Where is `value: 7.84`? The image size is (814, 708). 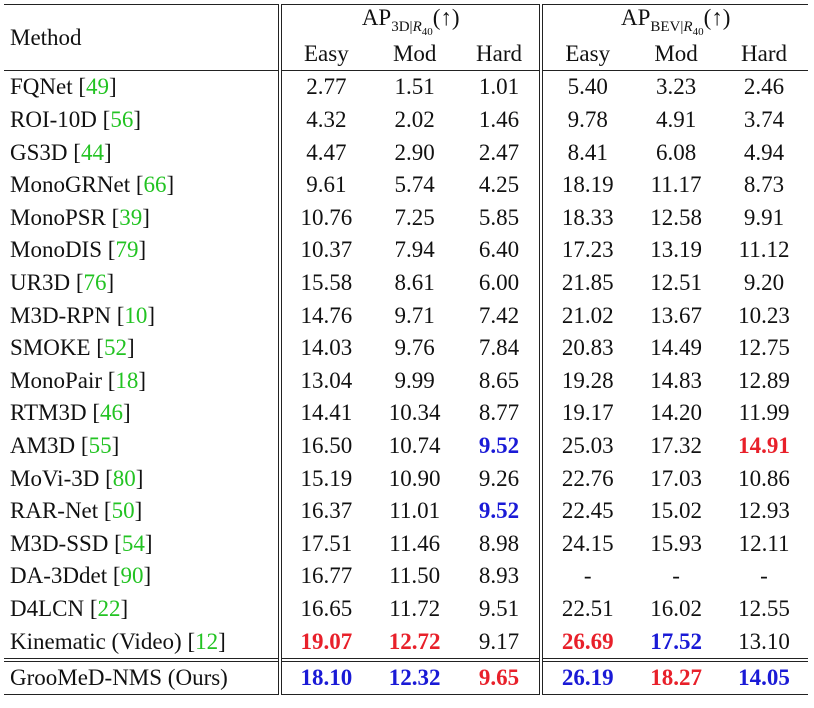 value: 7.84 is located at coordinates (499, 348).